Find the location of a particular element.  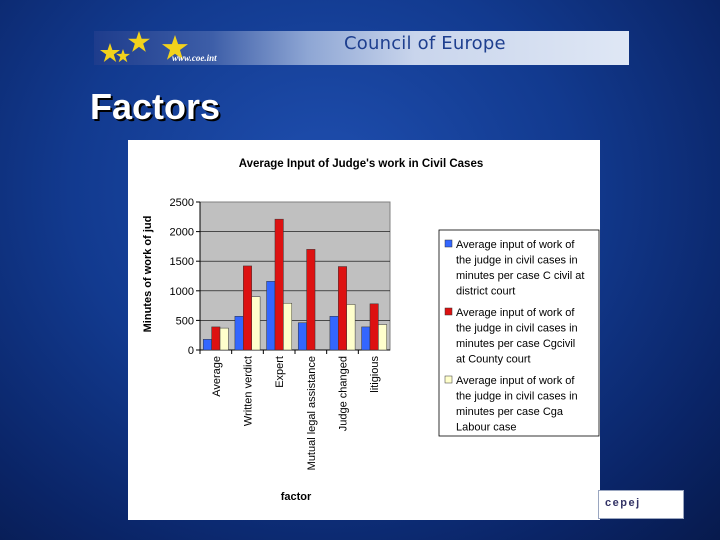

y-tick-label: 0 is located at coordinates (191, 351).